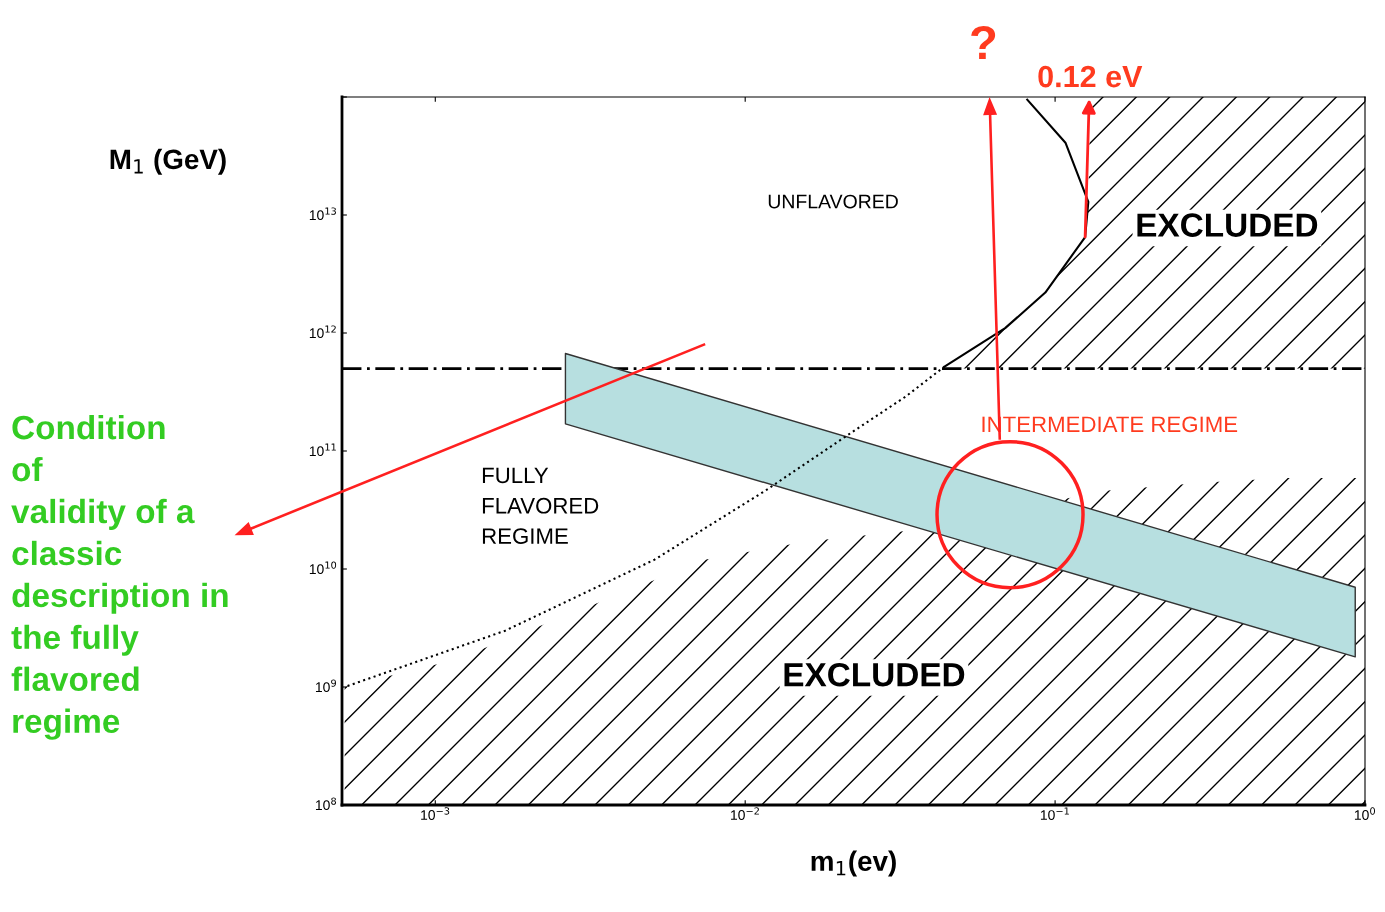 This screenshot has width=1385, height=912. What do you see at coordinates (325, 686) in the screenshot?
I see `y-tick-label: 10$^{9}$` at bounding box center [325, 686].